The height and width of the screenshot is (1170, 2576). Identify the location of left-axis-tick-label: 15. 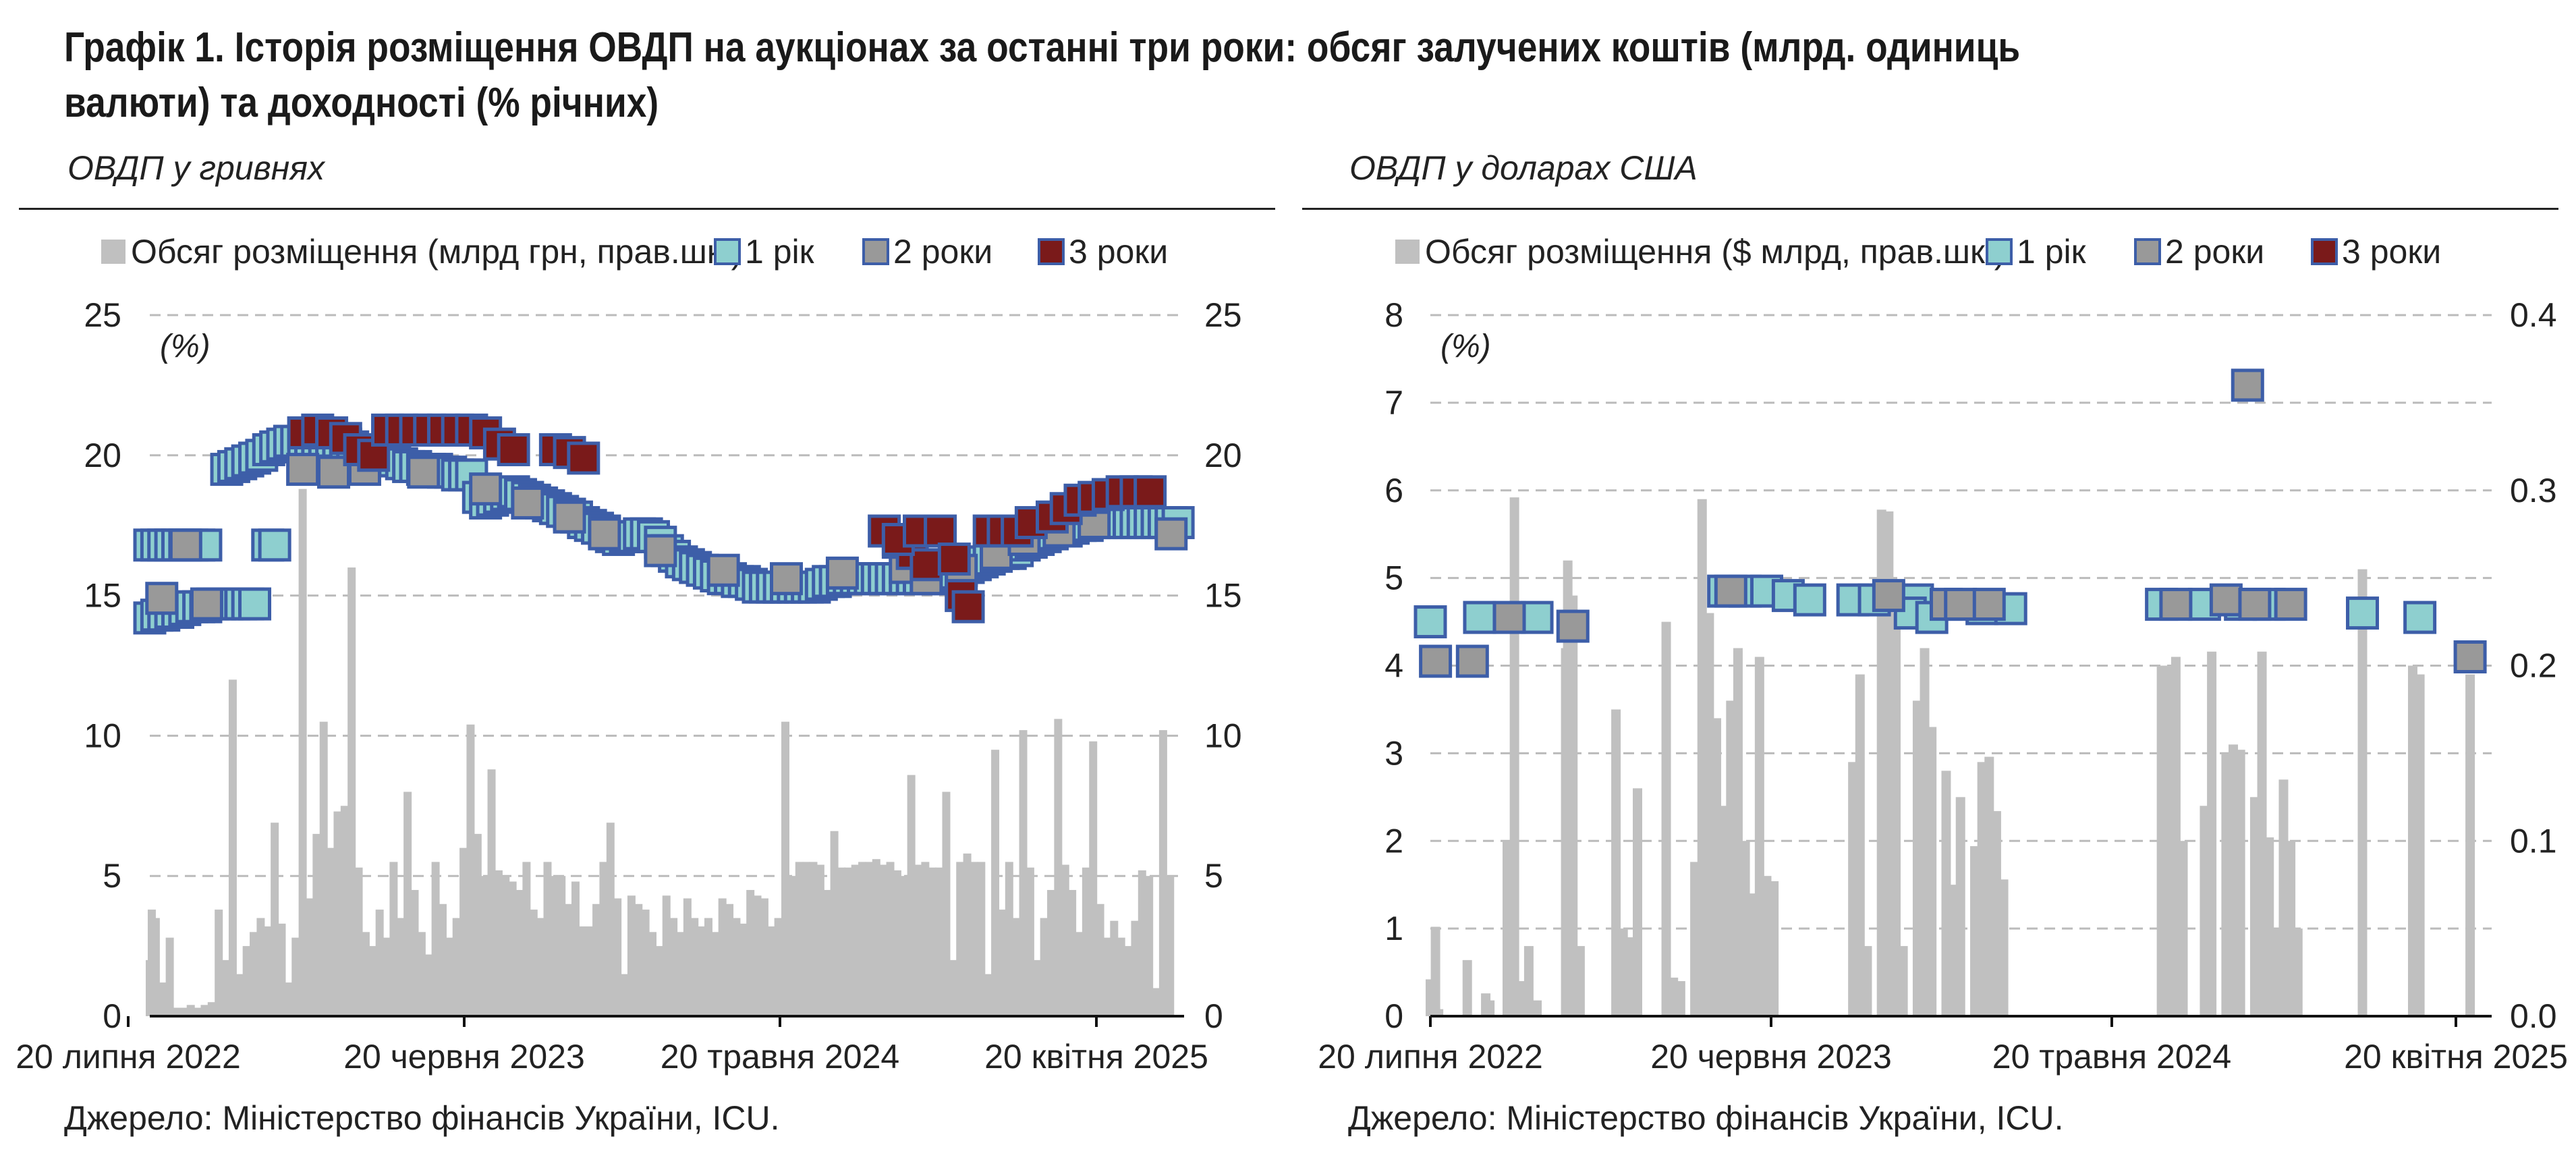
(102, 596).